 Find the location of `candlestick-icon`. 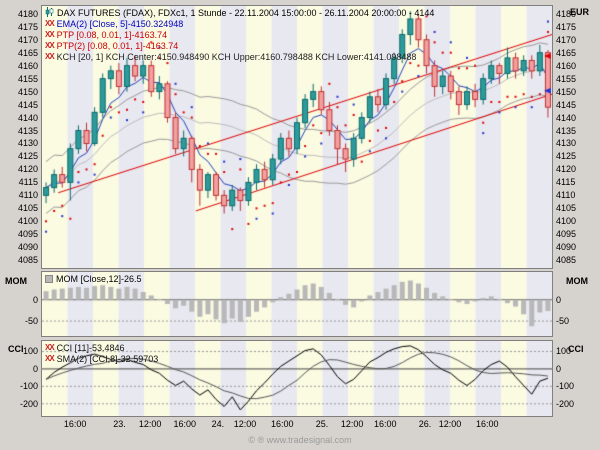

candlestick-icon is located at coordinates (49, 12).